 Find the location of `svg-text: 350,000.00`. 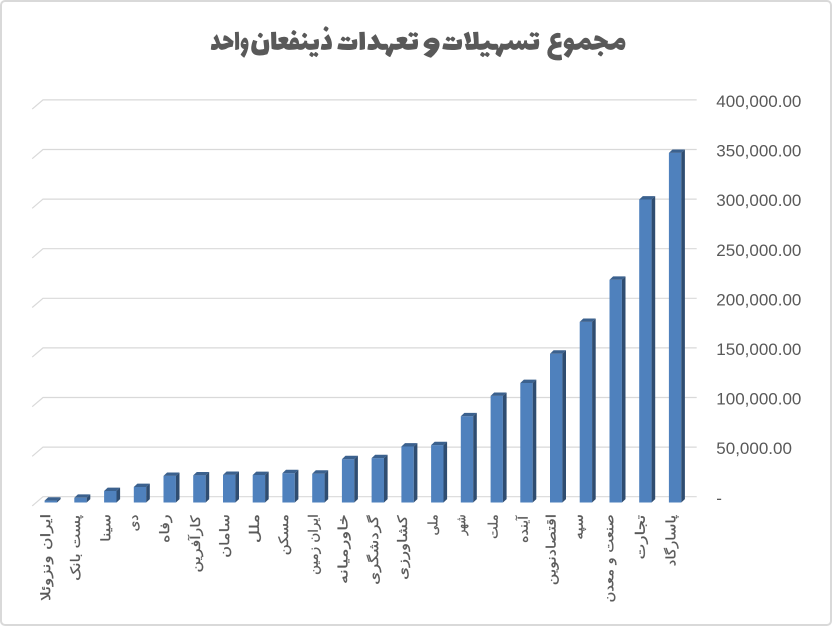

svg-text: 350,000.00 is located at coordinates (758, 151).